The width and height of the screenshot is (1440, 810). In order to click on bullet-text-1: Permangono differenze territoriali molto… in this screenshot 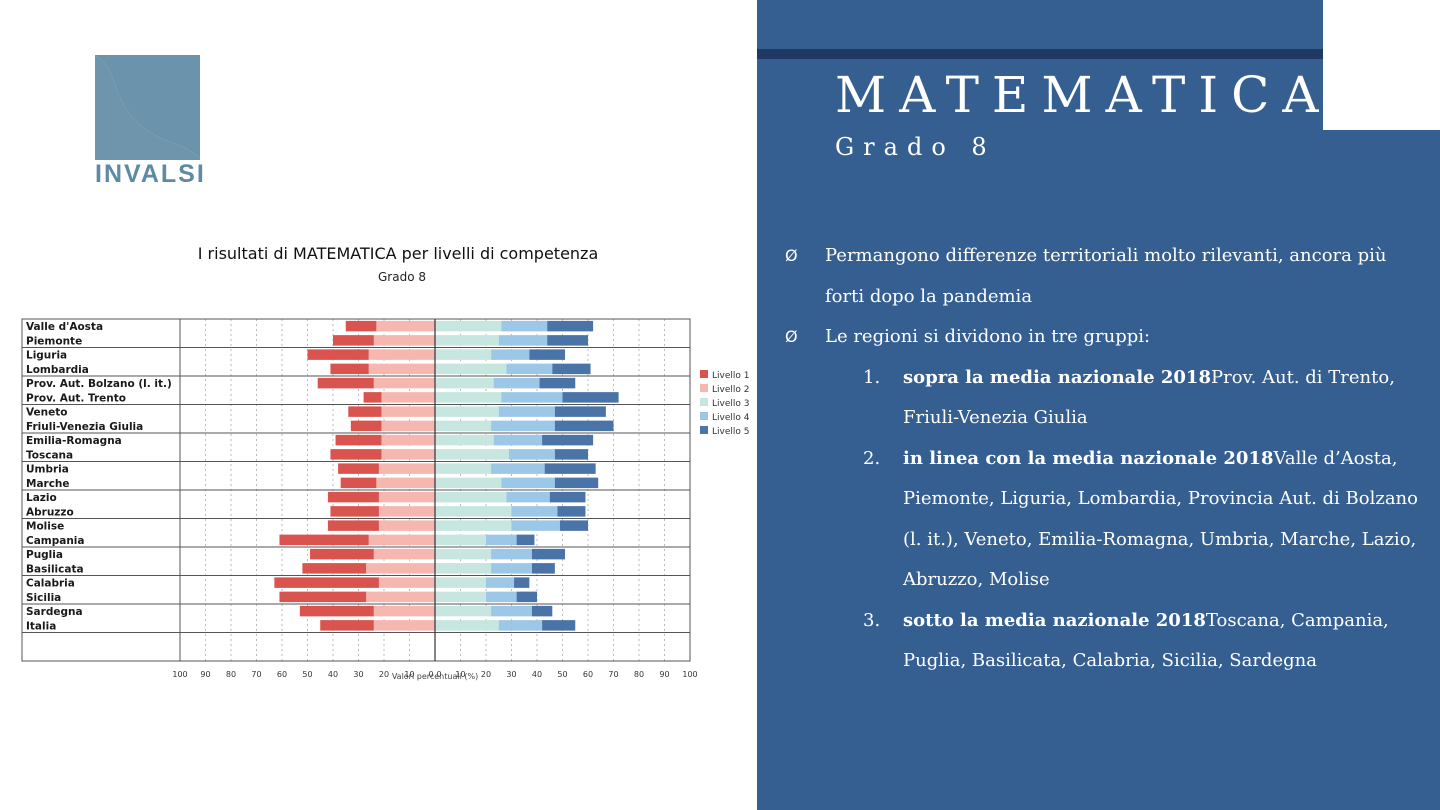, I will do `click(1106, 276)`.